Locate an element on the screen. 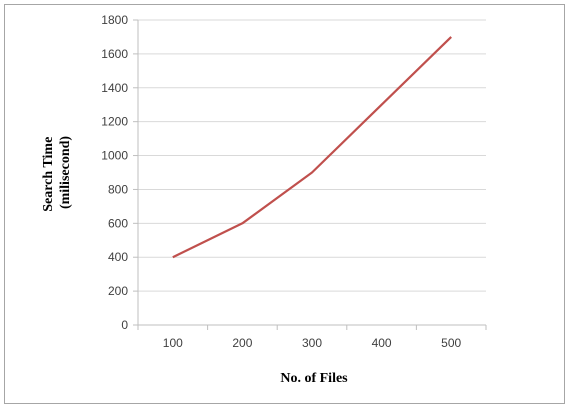  y-tick-label: 1200 is located at coordinates (114, 122).